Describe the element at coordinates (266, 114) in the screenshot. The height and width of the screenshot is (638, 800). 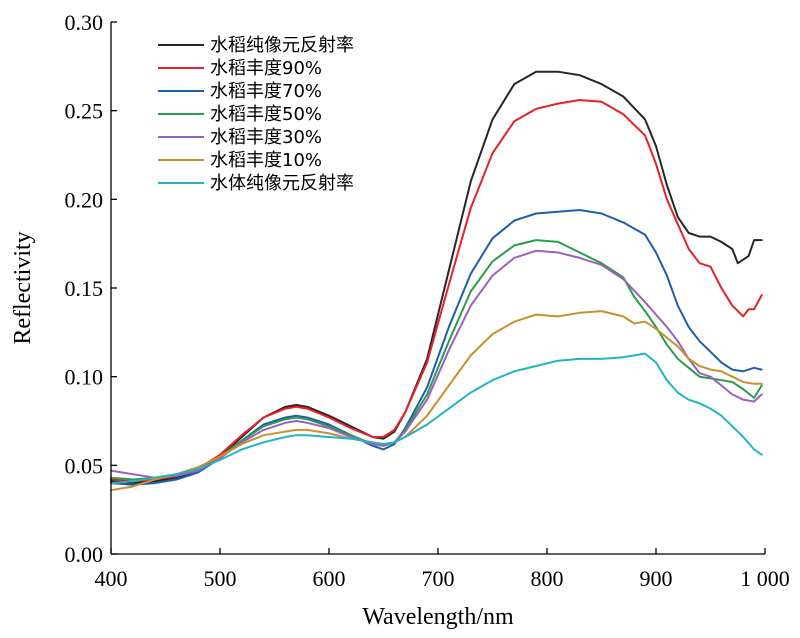
I see `legend-label-4: 水稻丰度50%` at that location.